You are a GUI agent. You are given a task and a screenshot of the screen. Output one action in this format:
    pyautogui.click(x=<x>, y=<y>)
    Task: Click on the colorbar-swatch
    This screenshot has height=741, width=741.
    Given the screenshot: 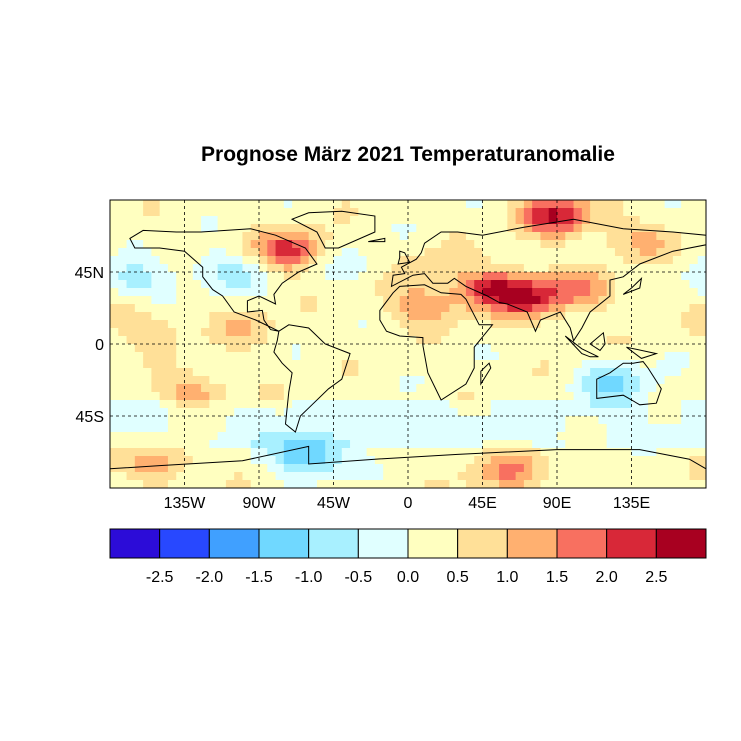 What is the action you would take?
    pyautogui.click(x=433, y=543)
    